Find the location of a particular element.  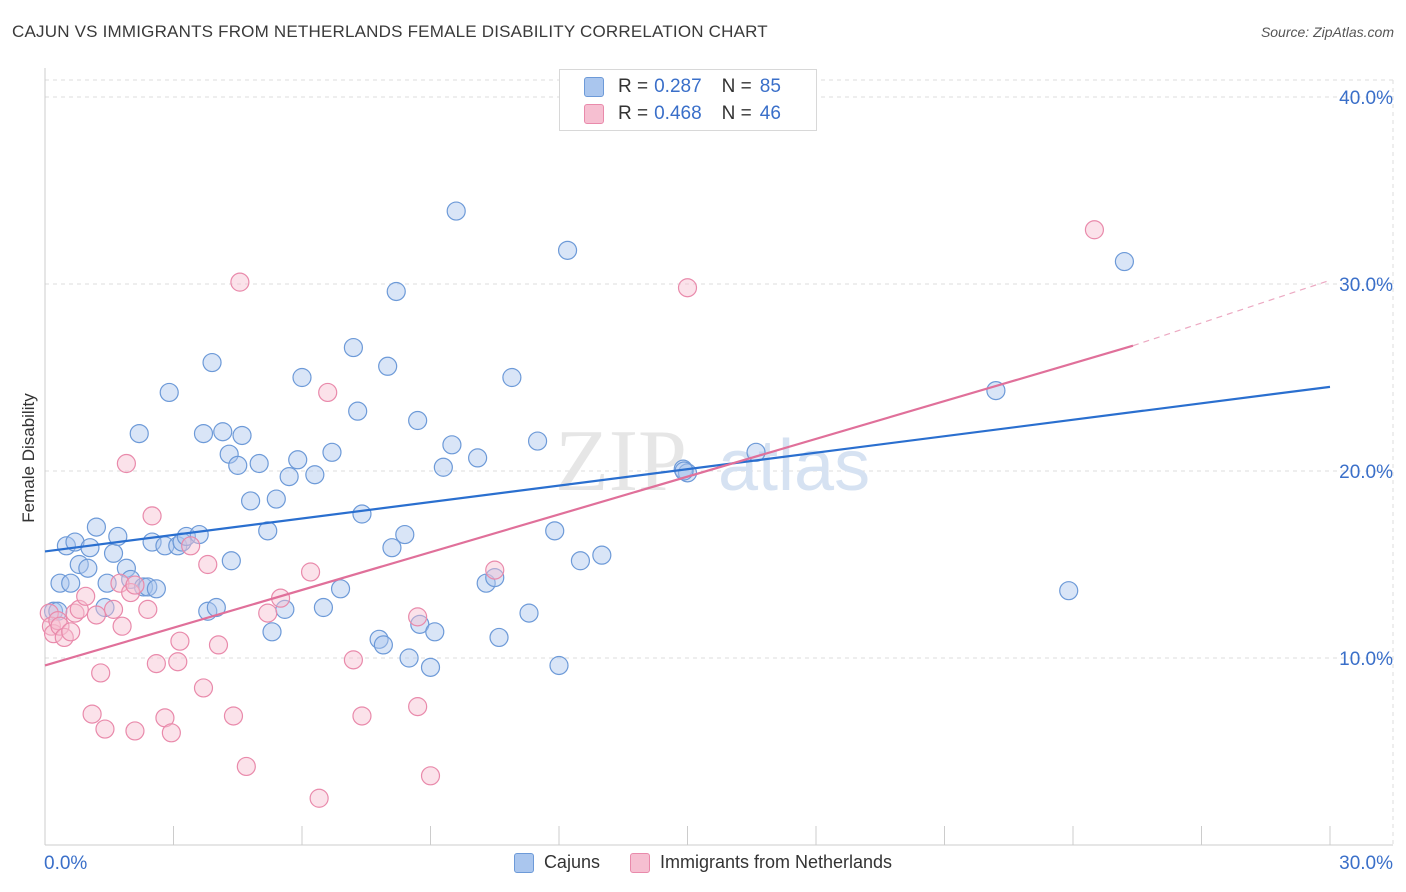

legend-label-netherlands: Immigrants from Netherlands is located at coordinates (776, 862).